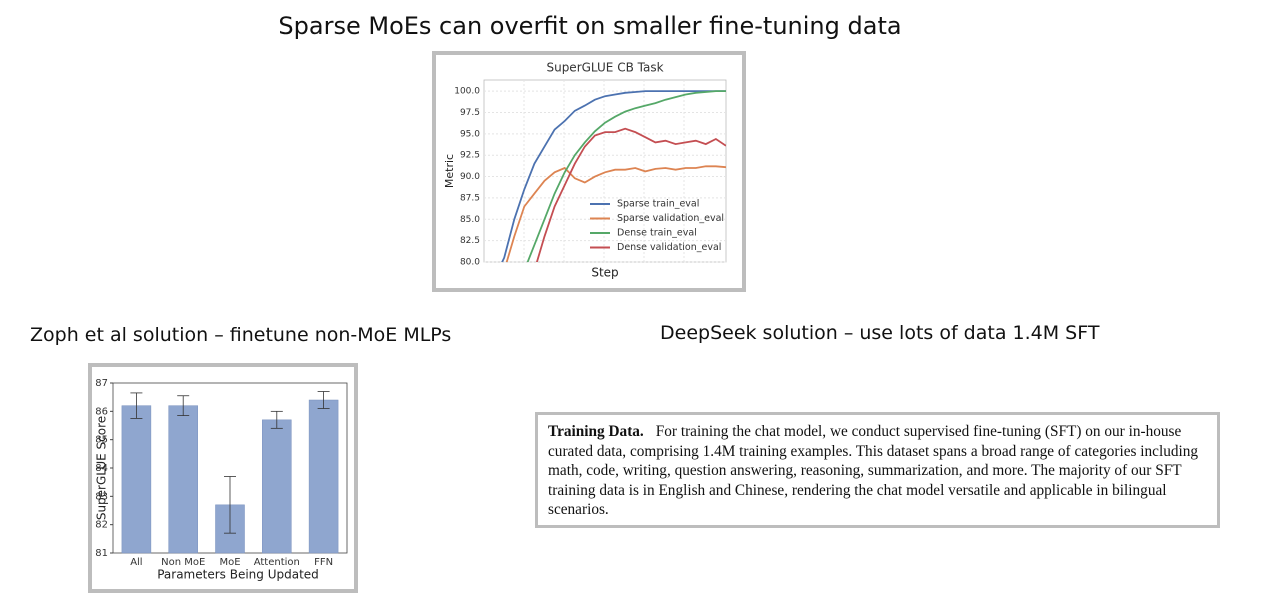 This screenshot has width=1261, height=598. Describe the element at coordinates (101, 440) in the screenshot. I see `y-tick-label: 85` at that location.